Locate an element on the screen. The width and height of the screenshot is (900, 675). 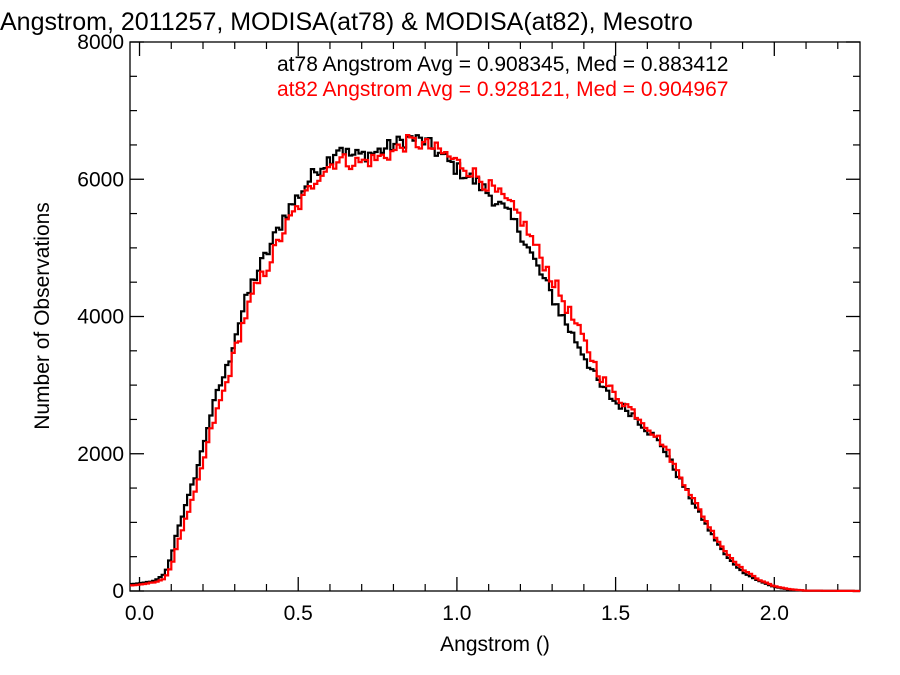
y-tick-label: 4000 is located at coordinates (100, 317).